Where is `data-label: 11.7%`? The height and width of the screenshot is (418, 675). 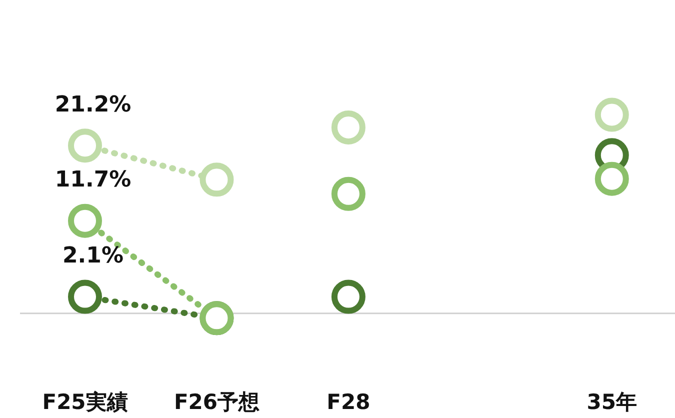
data-label: 11.7% is located at coordinates (93, 180).